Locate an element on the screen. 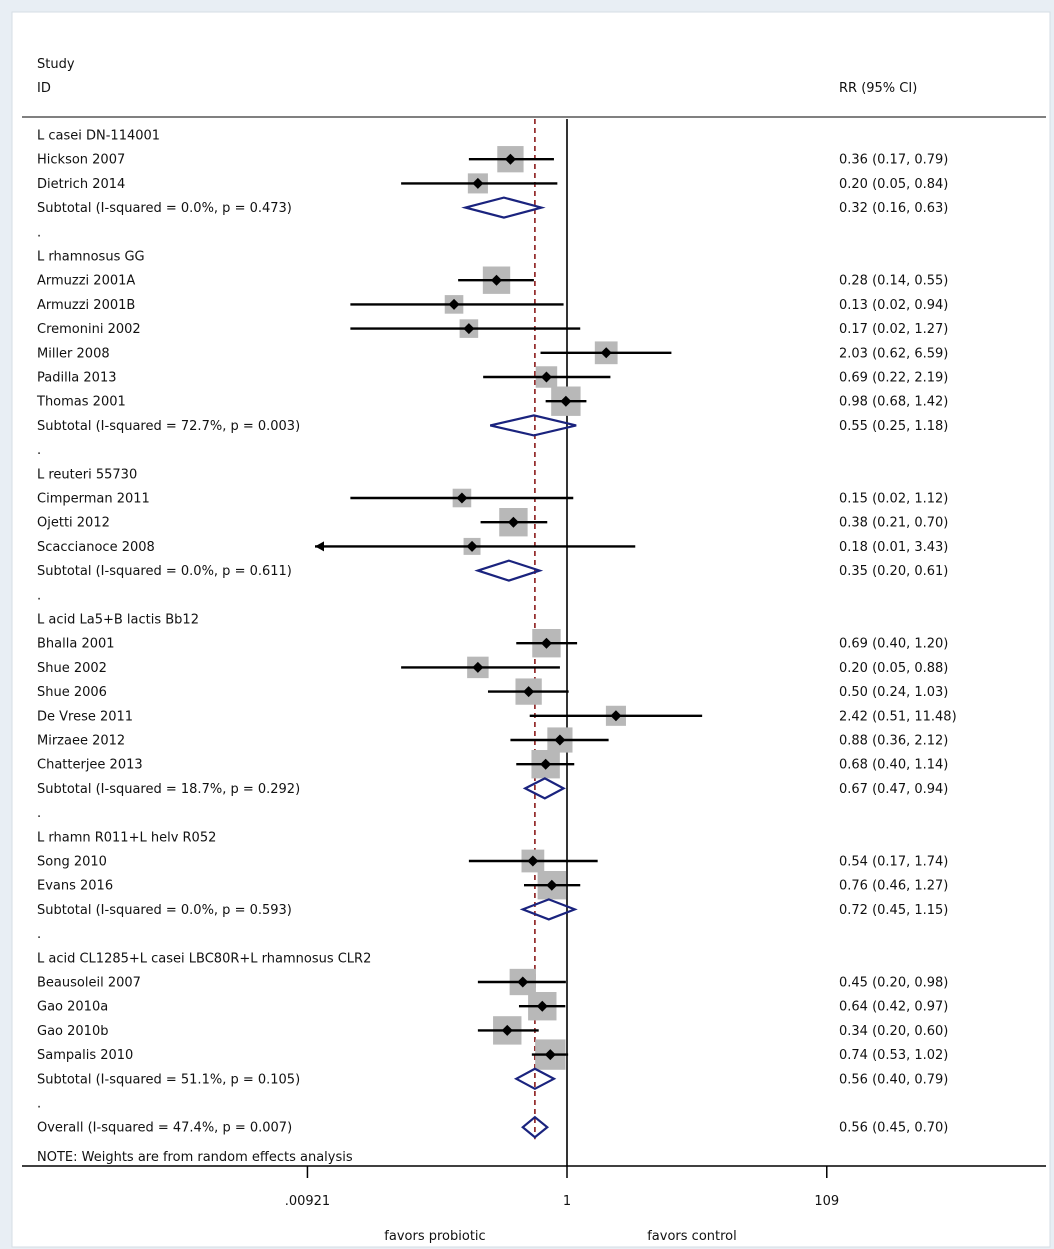 The width and height of the screenshot is (1054, 1249). group-label: L acid La5+B lactis Bb12 is located at coordinates (118, 620).